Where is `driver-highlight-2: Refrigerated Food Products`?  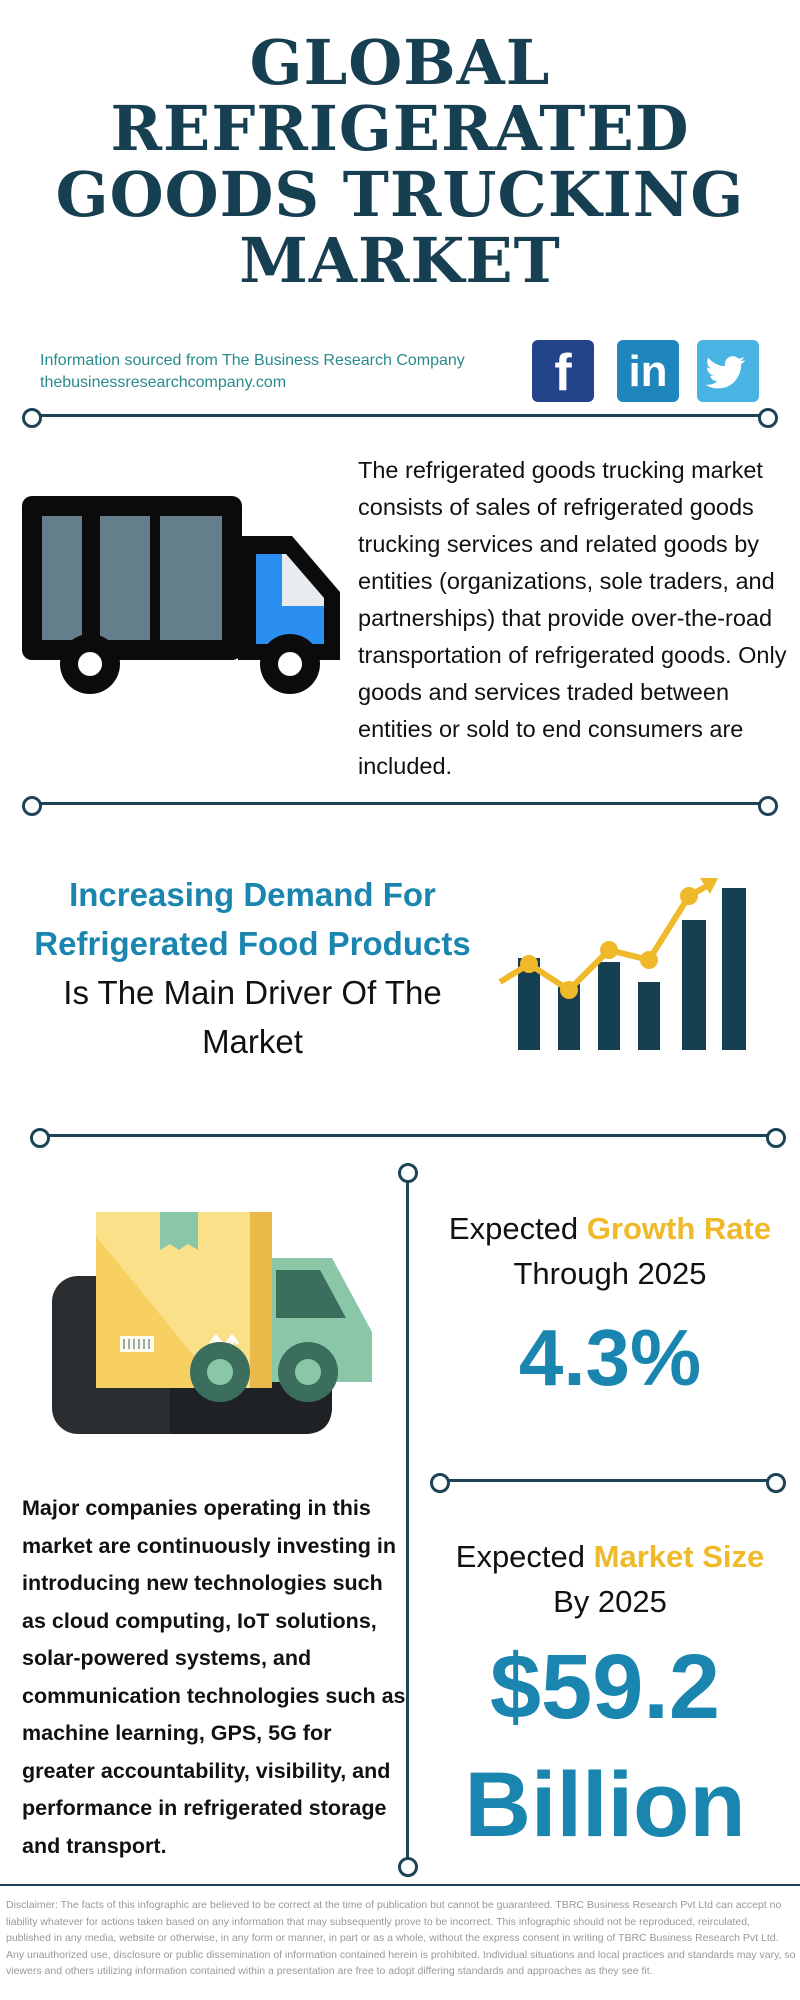 driver-highlight-2: Refrigerated Food Products is located at coordinates (252, 943).